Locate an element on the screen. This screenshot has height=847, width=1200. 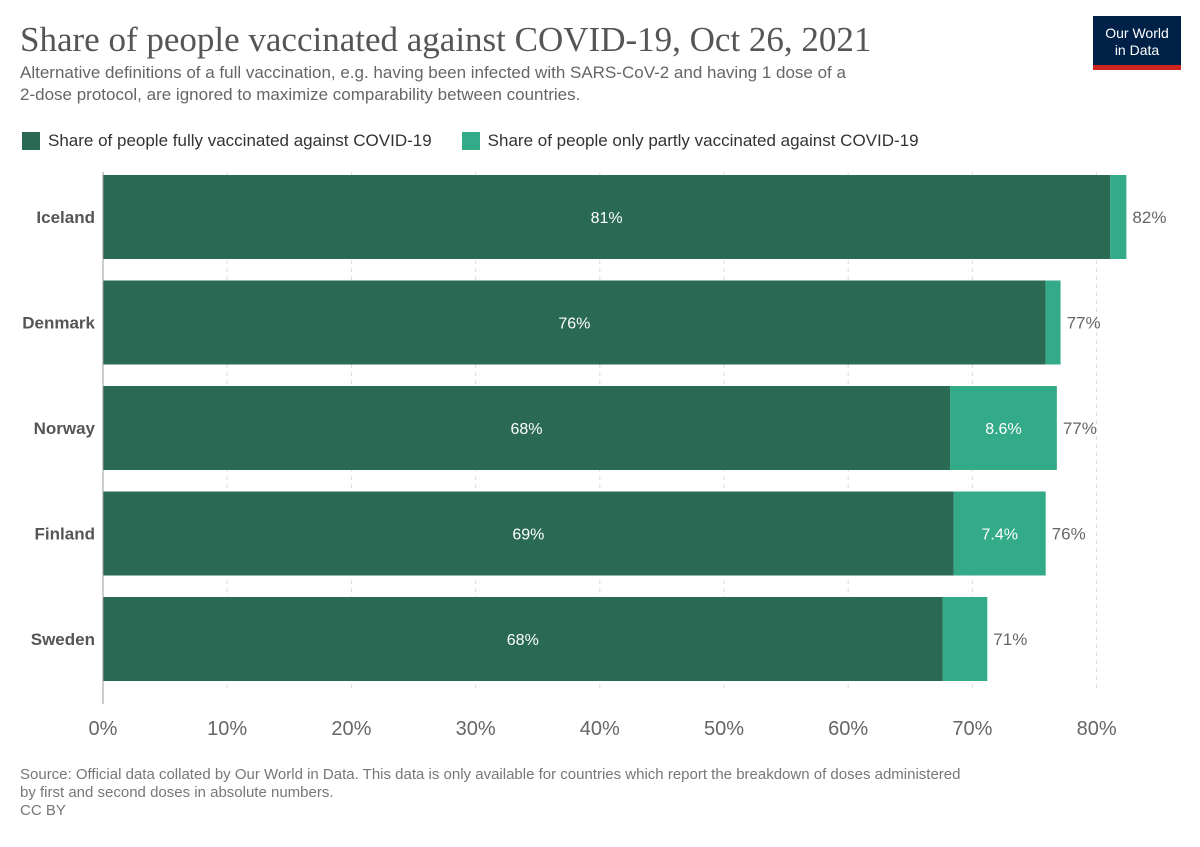
bar-fully-finland is located at coordinates (528, 533).